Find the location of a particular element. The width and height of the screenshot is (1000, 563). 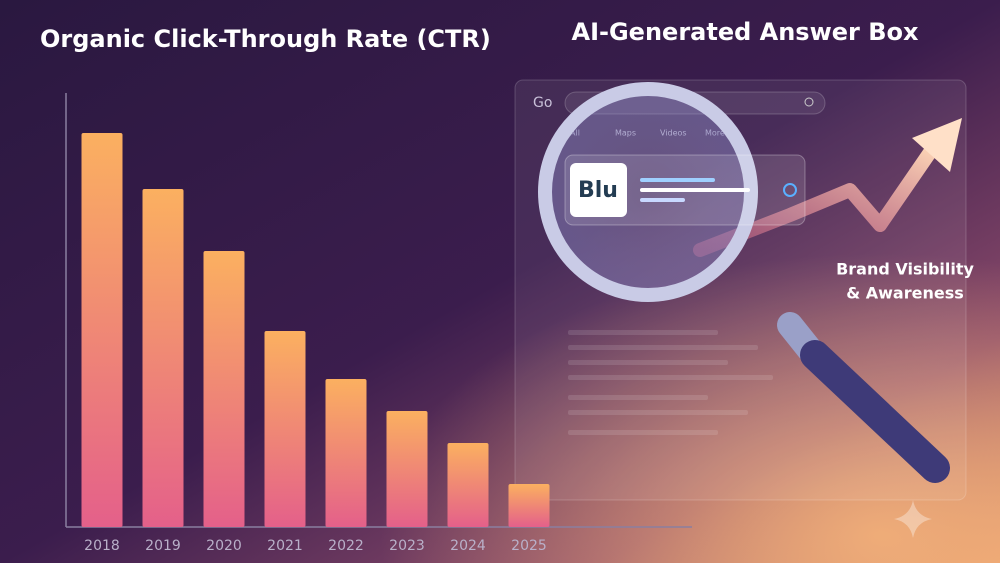

sparkle is located at coordinates (913, 519).